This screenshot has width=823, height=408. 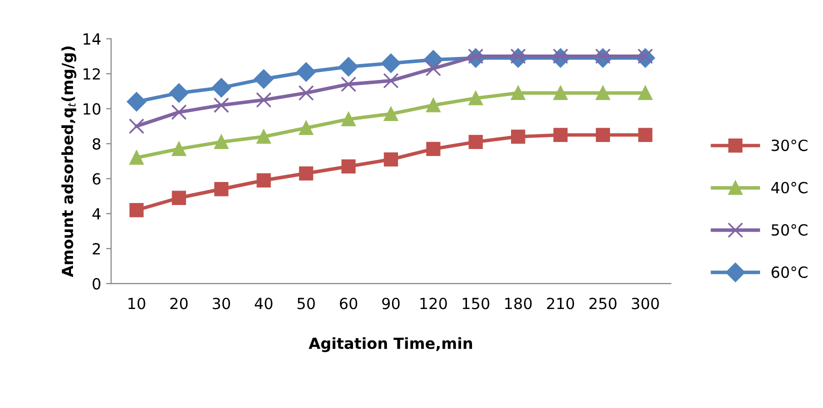 What do you see at coordinates (391, 304) in the screenshot?
I see `x-tick-label: 90` at bounding box center [391, 304].